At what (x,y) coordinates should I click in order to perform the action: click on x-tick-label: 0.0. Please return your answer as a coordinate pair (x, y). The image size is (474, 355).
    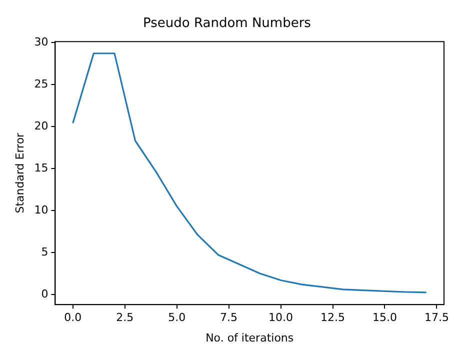
    Looking at the image, I should click on (73, 317).